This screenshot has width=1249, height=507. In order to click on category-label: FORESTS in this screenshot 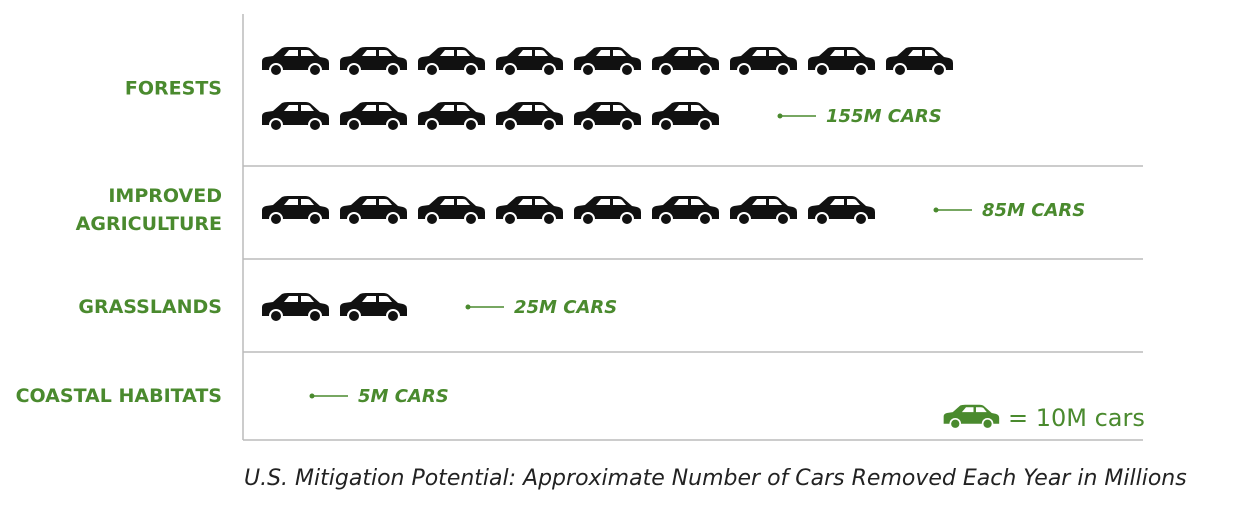, I will do `click(173, 89)`.